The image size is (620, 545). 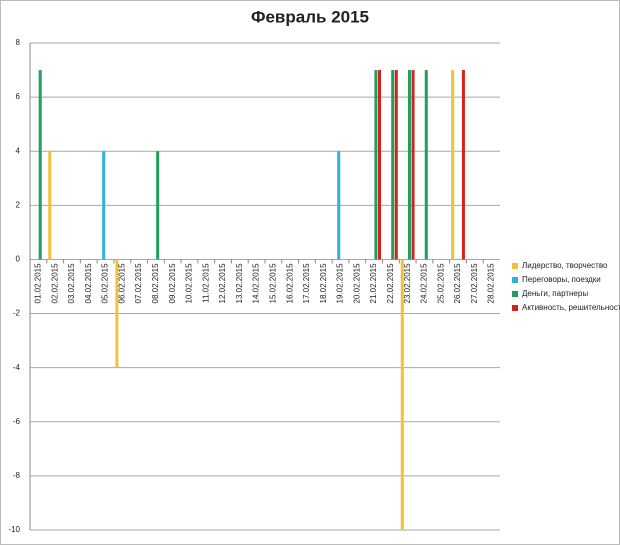 I want to click on x-tick-label: 19.02.2015, so click(x=340, y=283).